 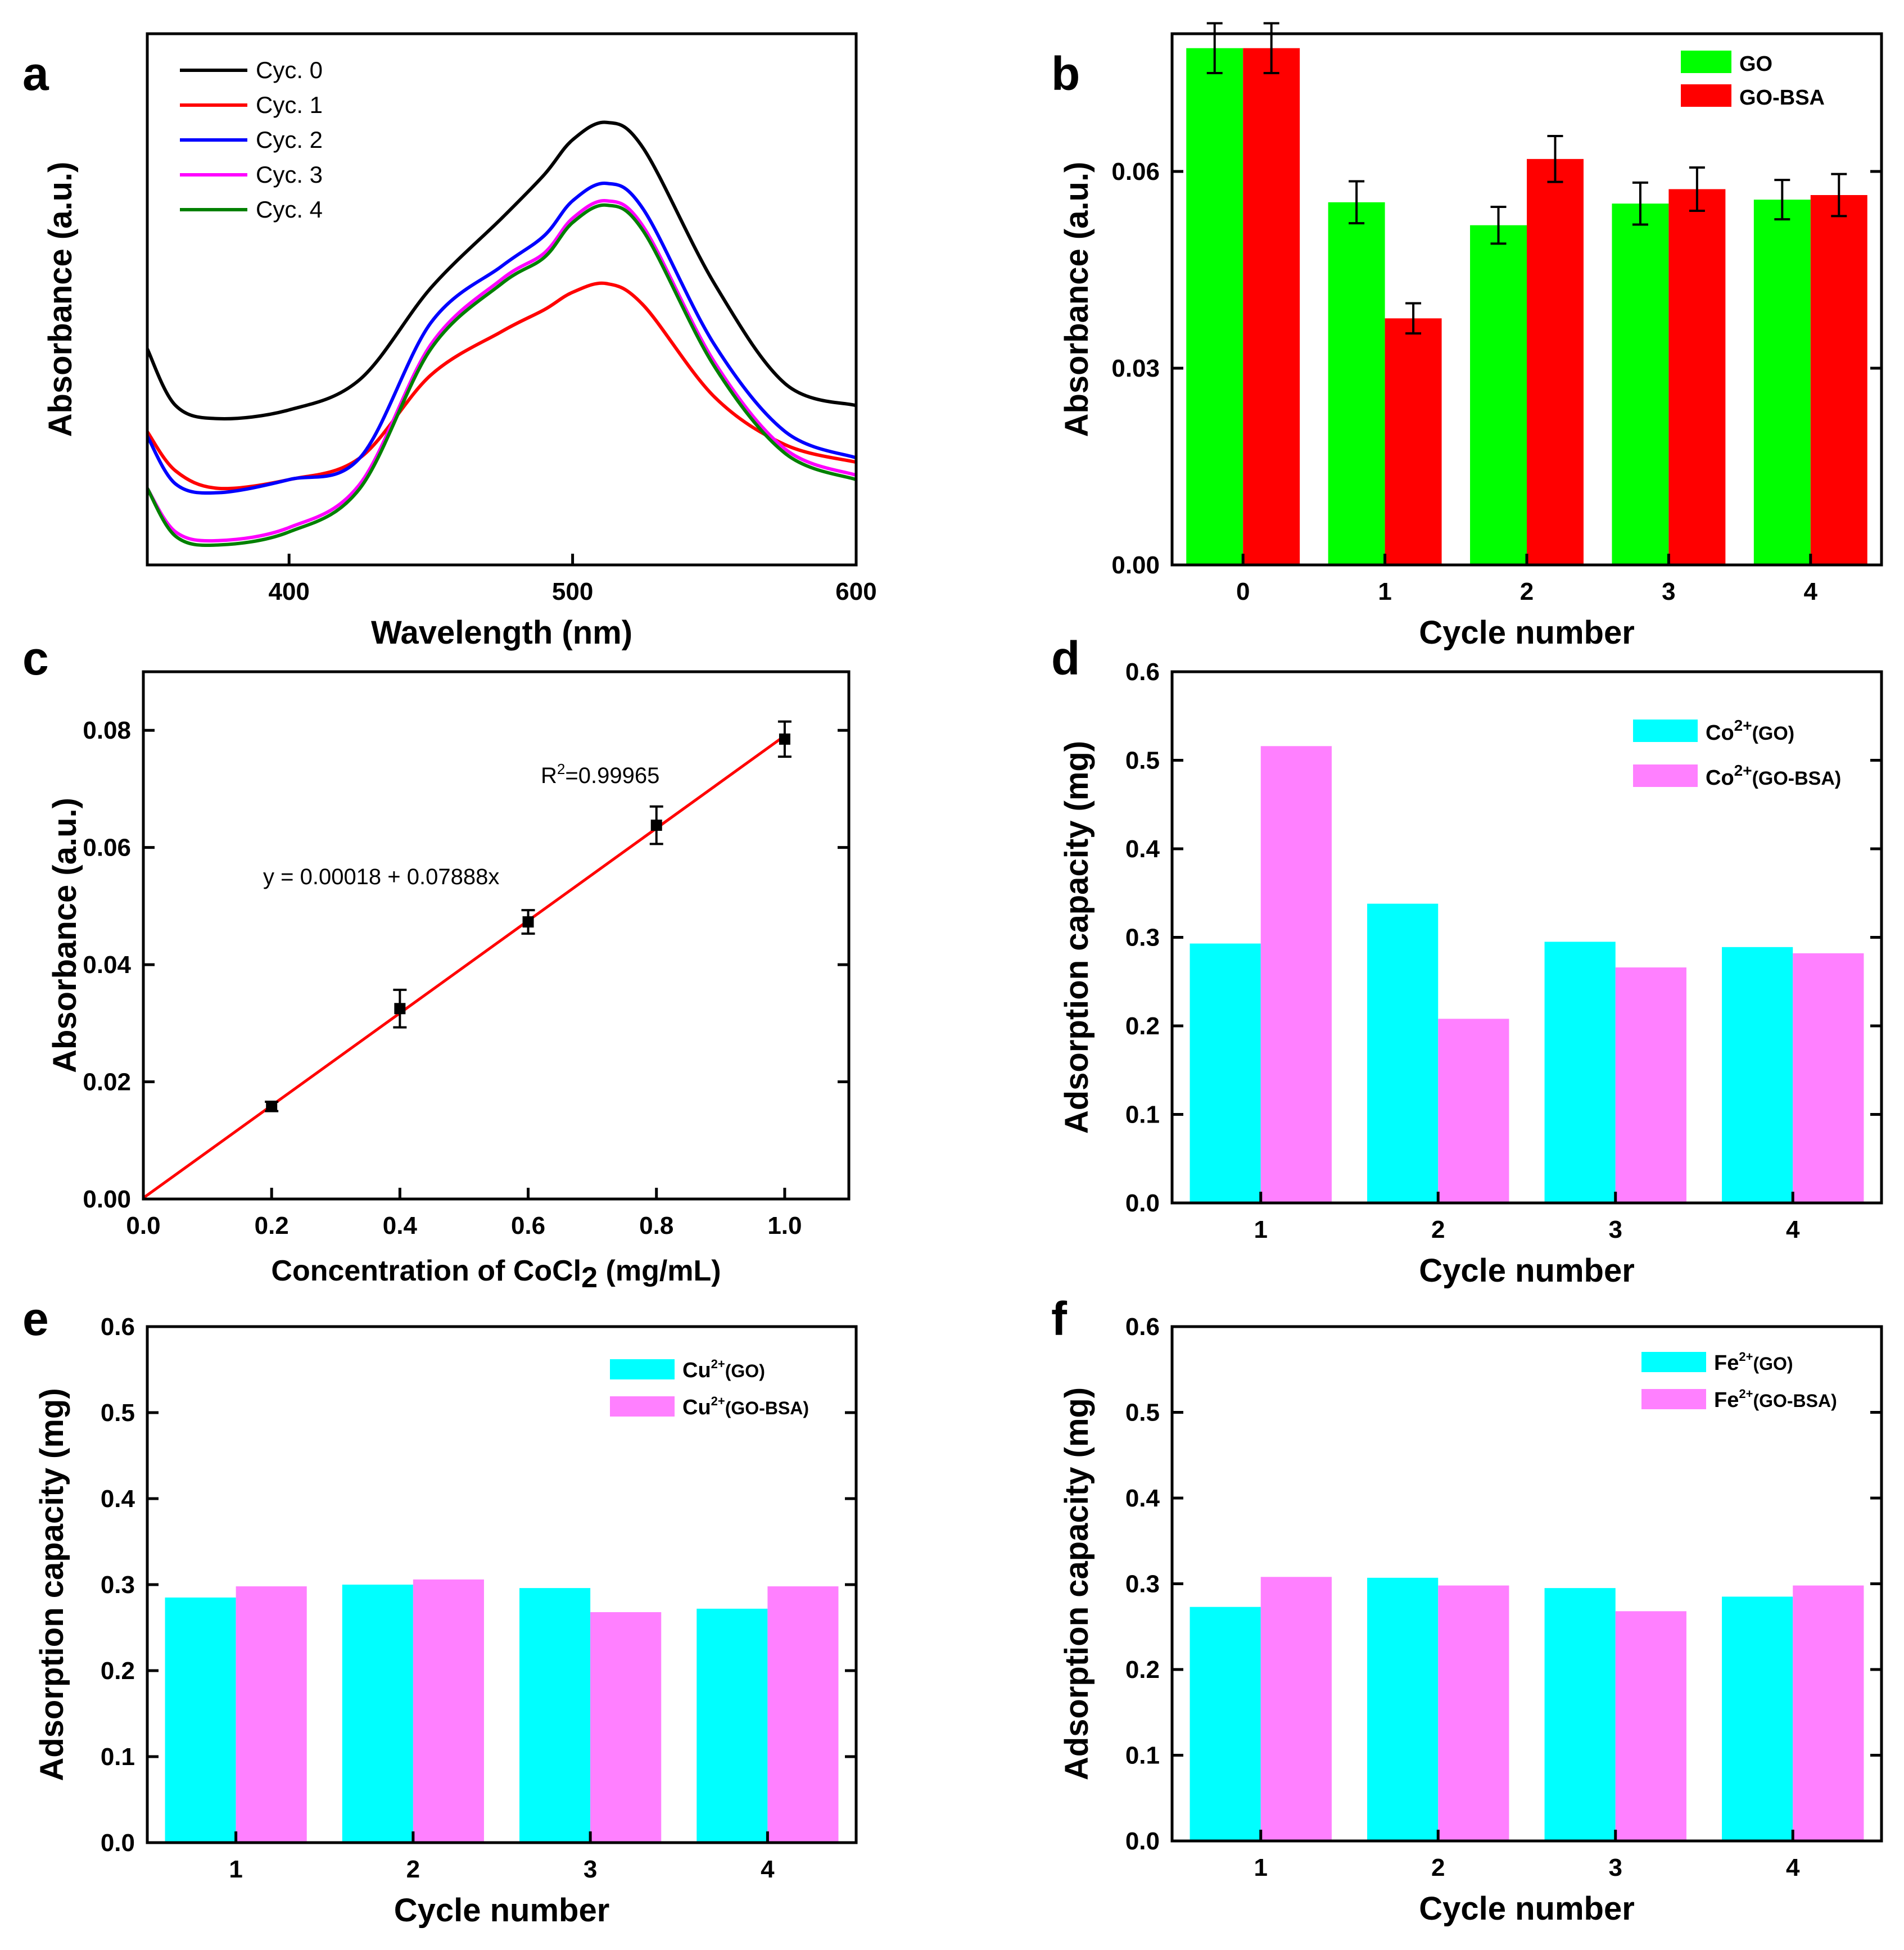 What do you see at coordinates (1527, 1908) in the screenshot?
I see `x-axis-title-f: Cycle number` at bounding box center [1527, 1908].